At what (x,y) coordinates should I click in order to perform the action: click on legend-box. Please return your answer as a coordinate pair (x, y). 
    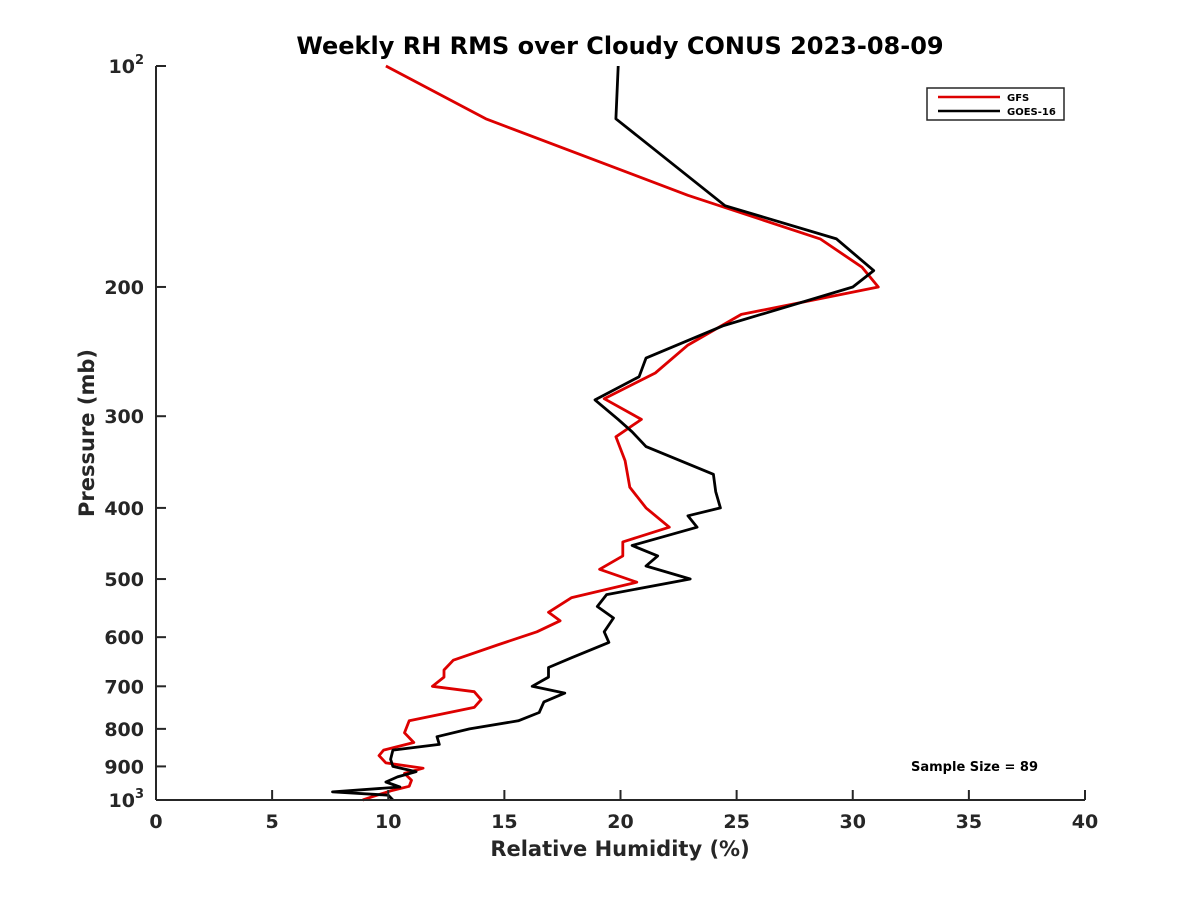
    Looking at the image, I should click on (995, 104).